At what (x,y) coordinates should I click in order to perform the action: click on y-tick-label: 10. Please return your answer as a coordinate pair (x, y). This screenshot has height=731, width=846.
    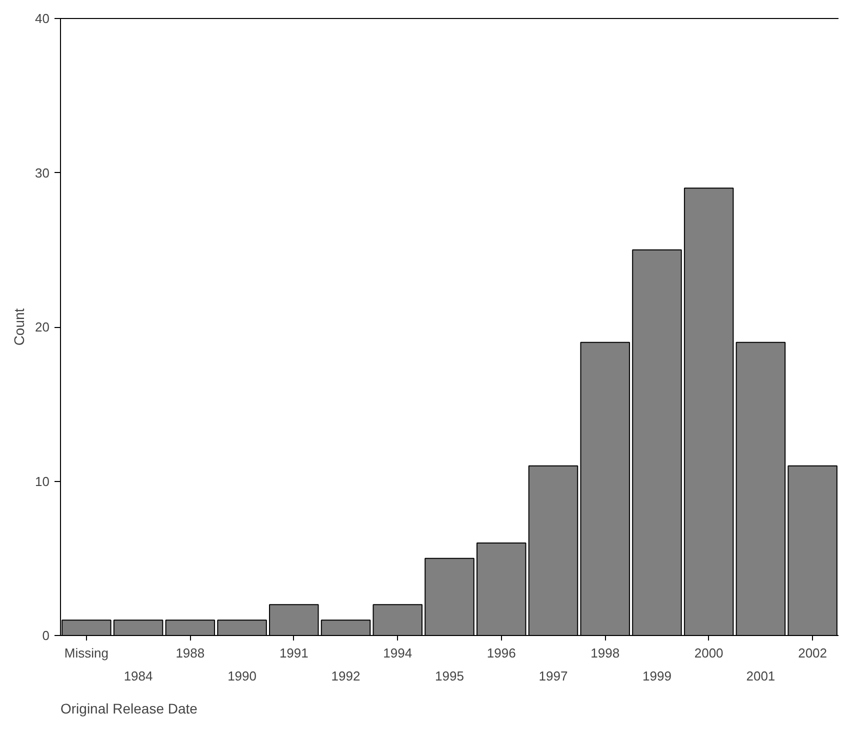
    Looking at the image, I should click on (42, 481).